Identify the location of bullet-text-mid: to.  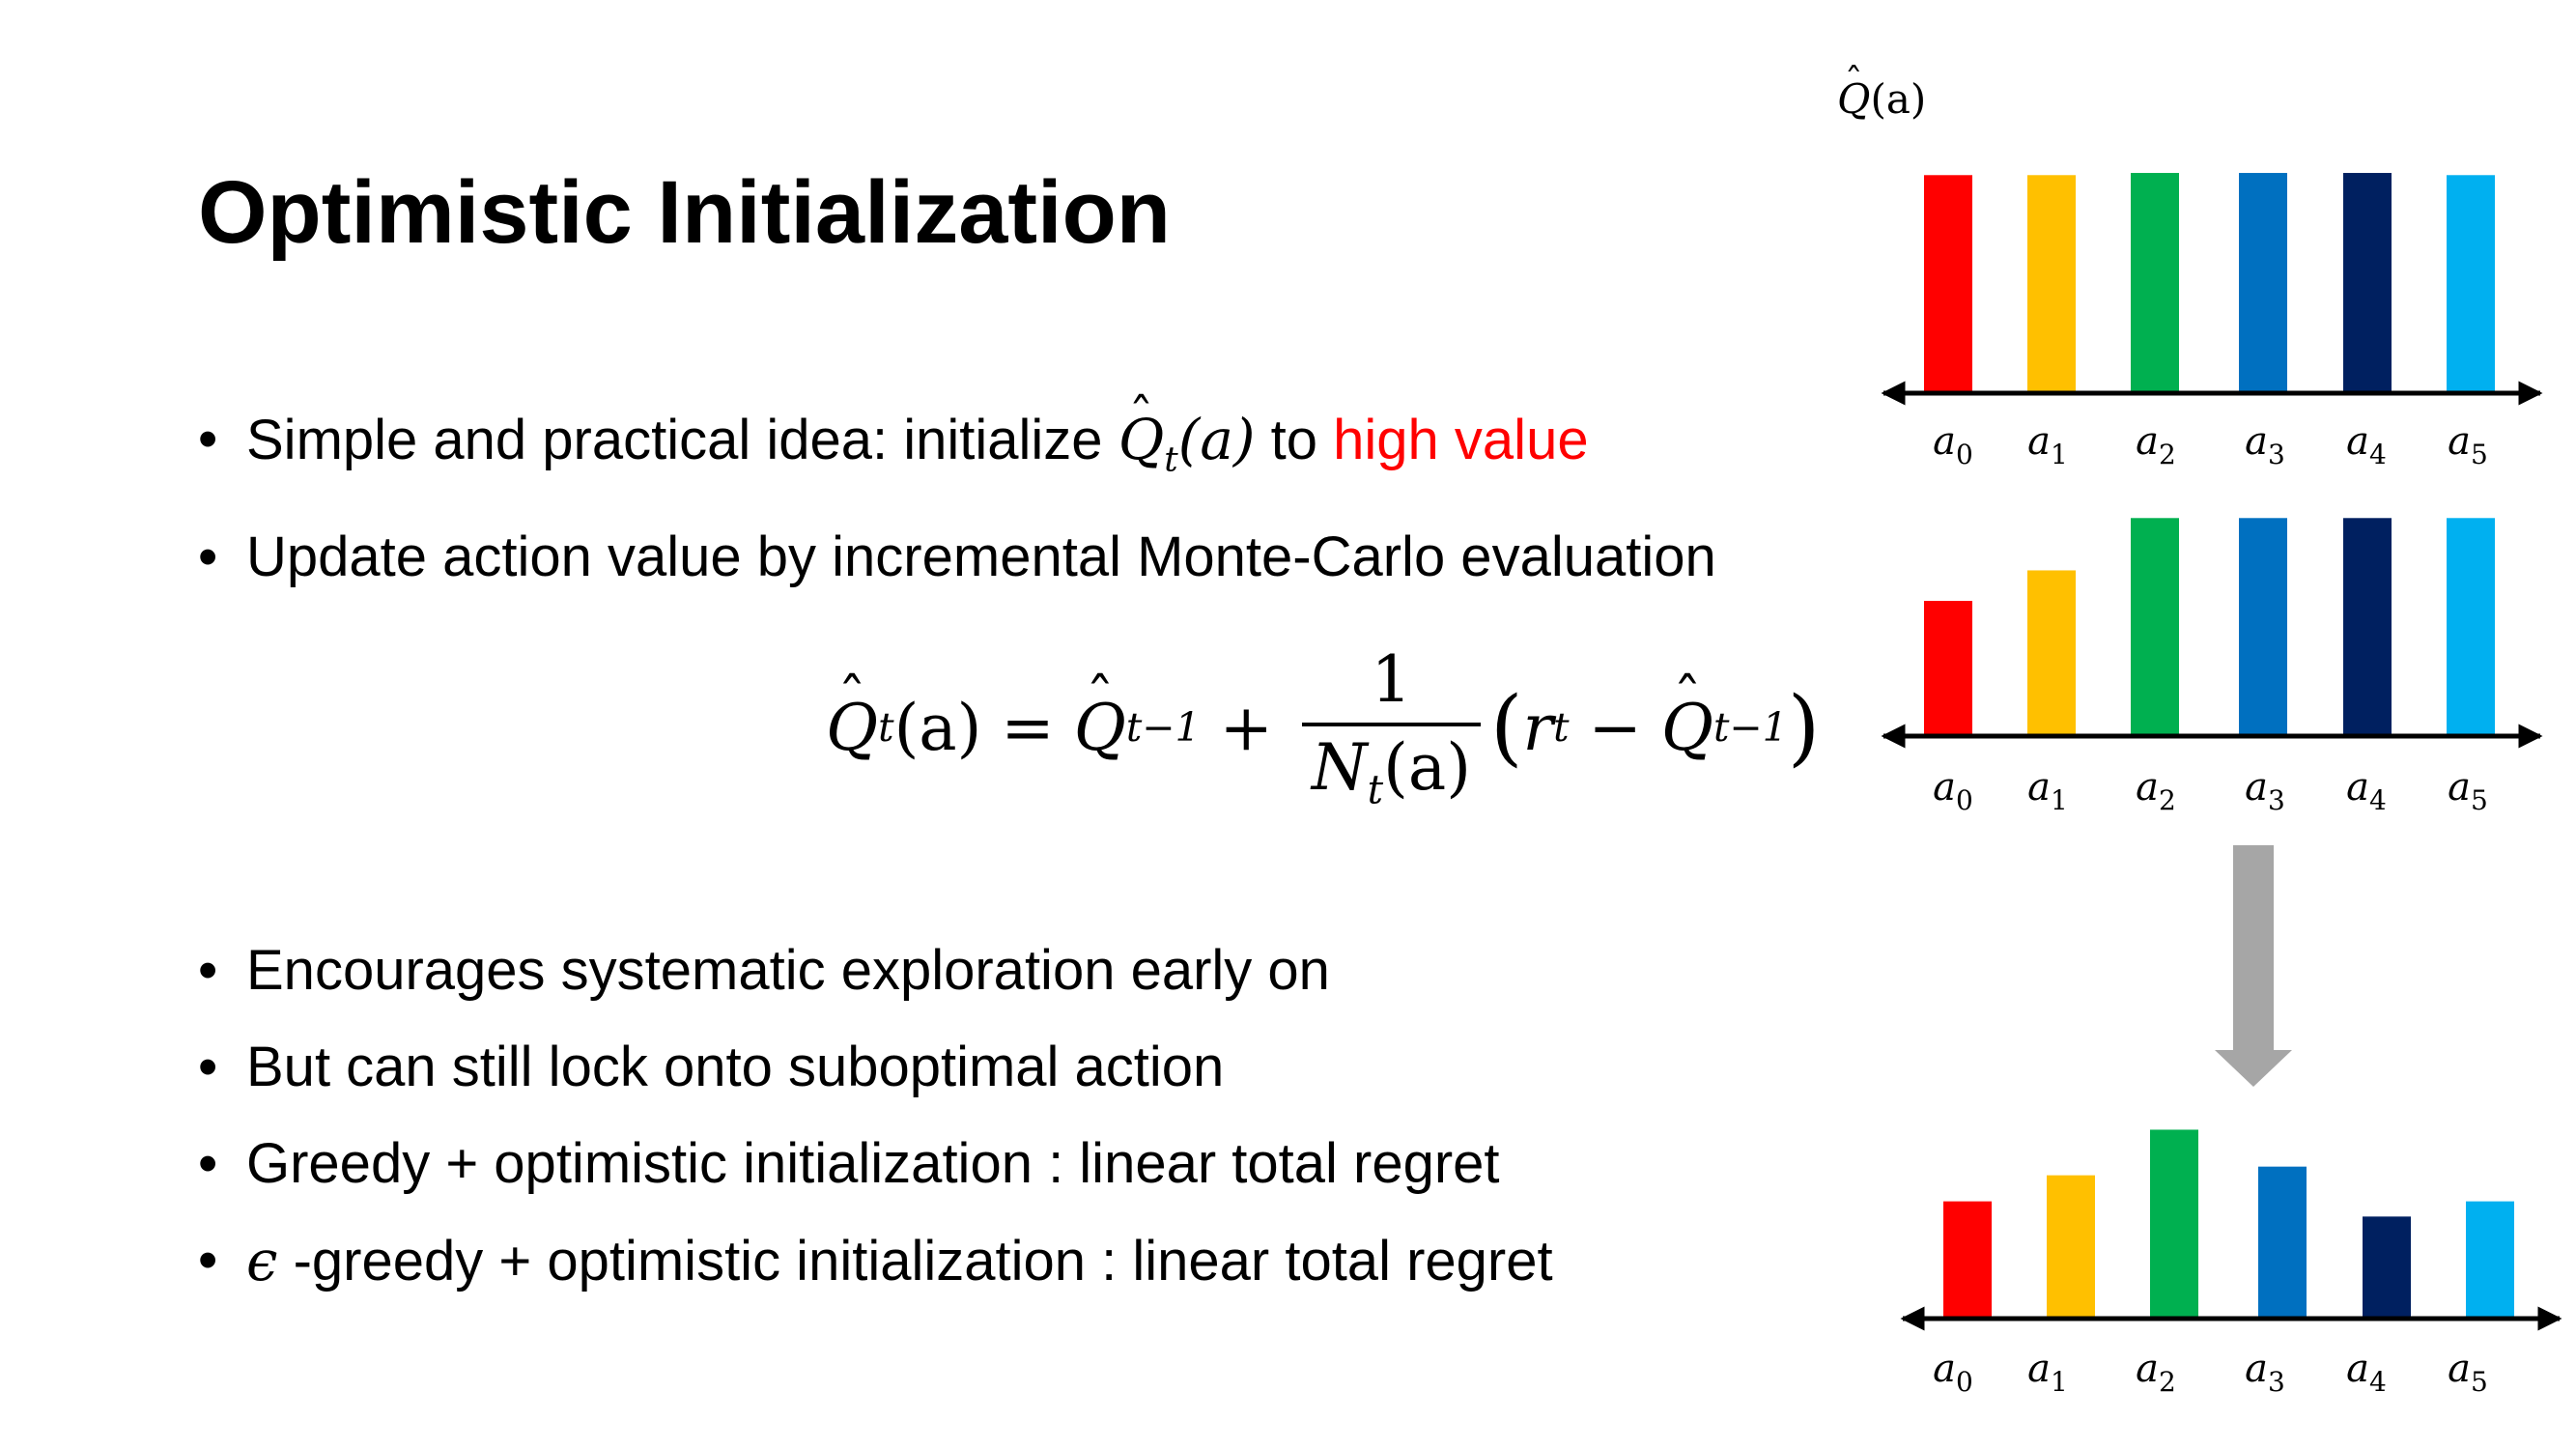
(1294, 440).